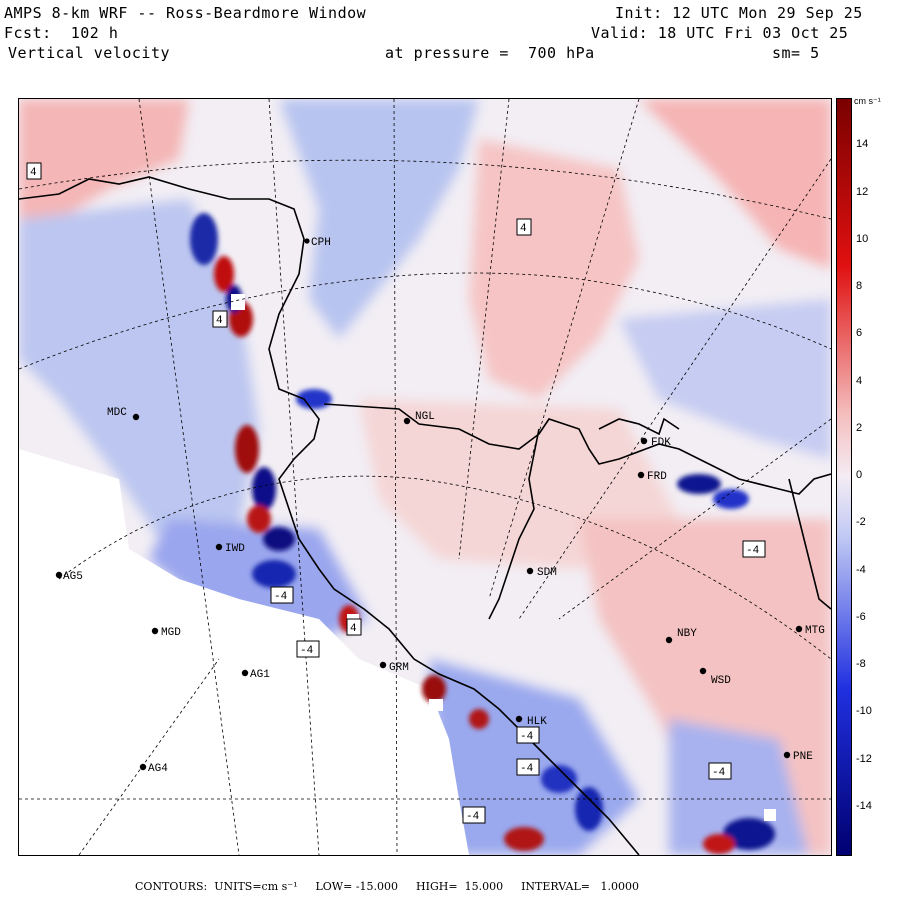  I want to click on field-name: Vertical velocity, so click(89, 53).